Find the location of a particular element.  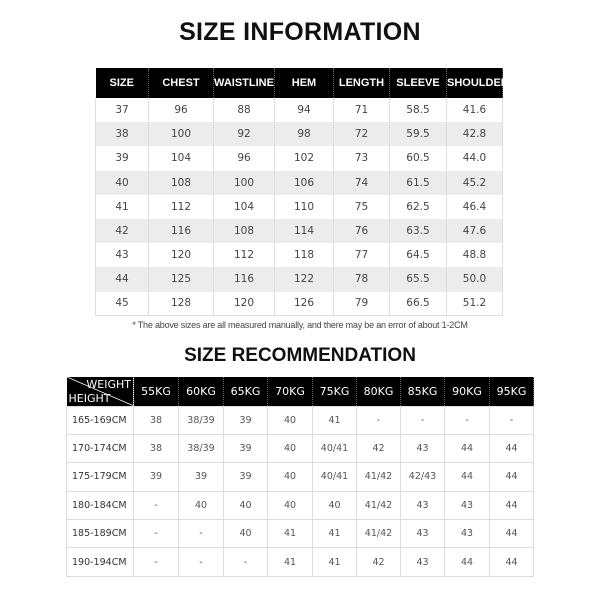

table-cell: 40 is located at coordinates (122, 182).